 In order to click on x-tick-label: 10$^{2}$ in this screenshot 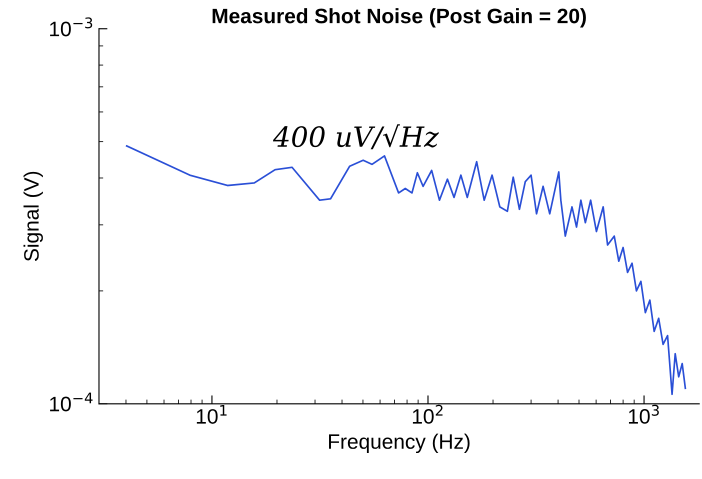, I will do `click(427, 414)`.